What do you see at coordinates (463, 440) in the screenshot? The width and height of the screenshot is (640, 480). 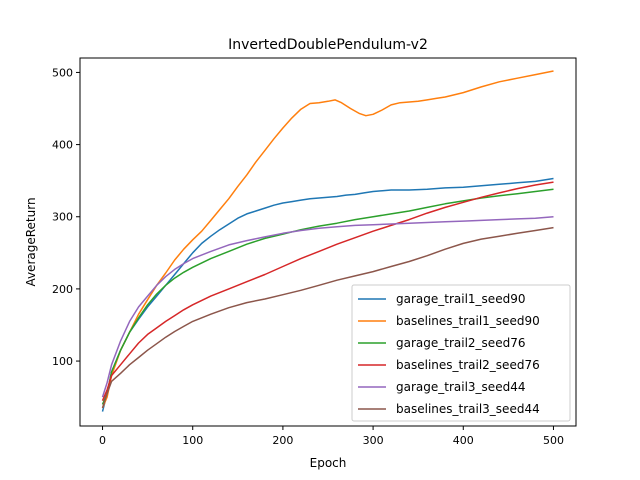 I see `x-tick-label: 400` at bounding box center [463, 440].